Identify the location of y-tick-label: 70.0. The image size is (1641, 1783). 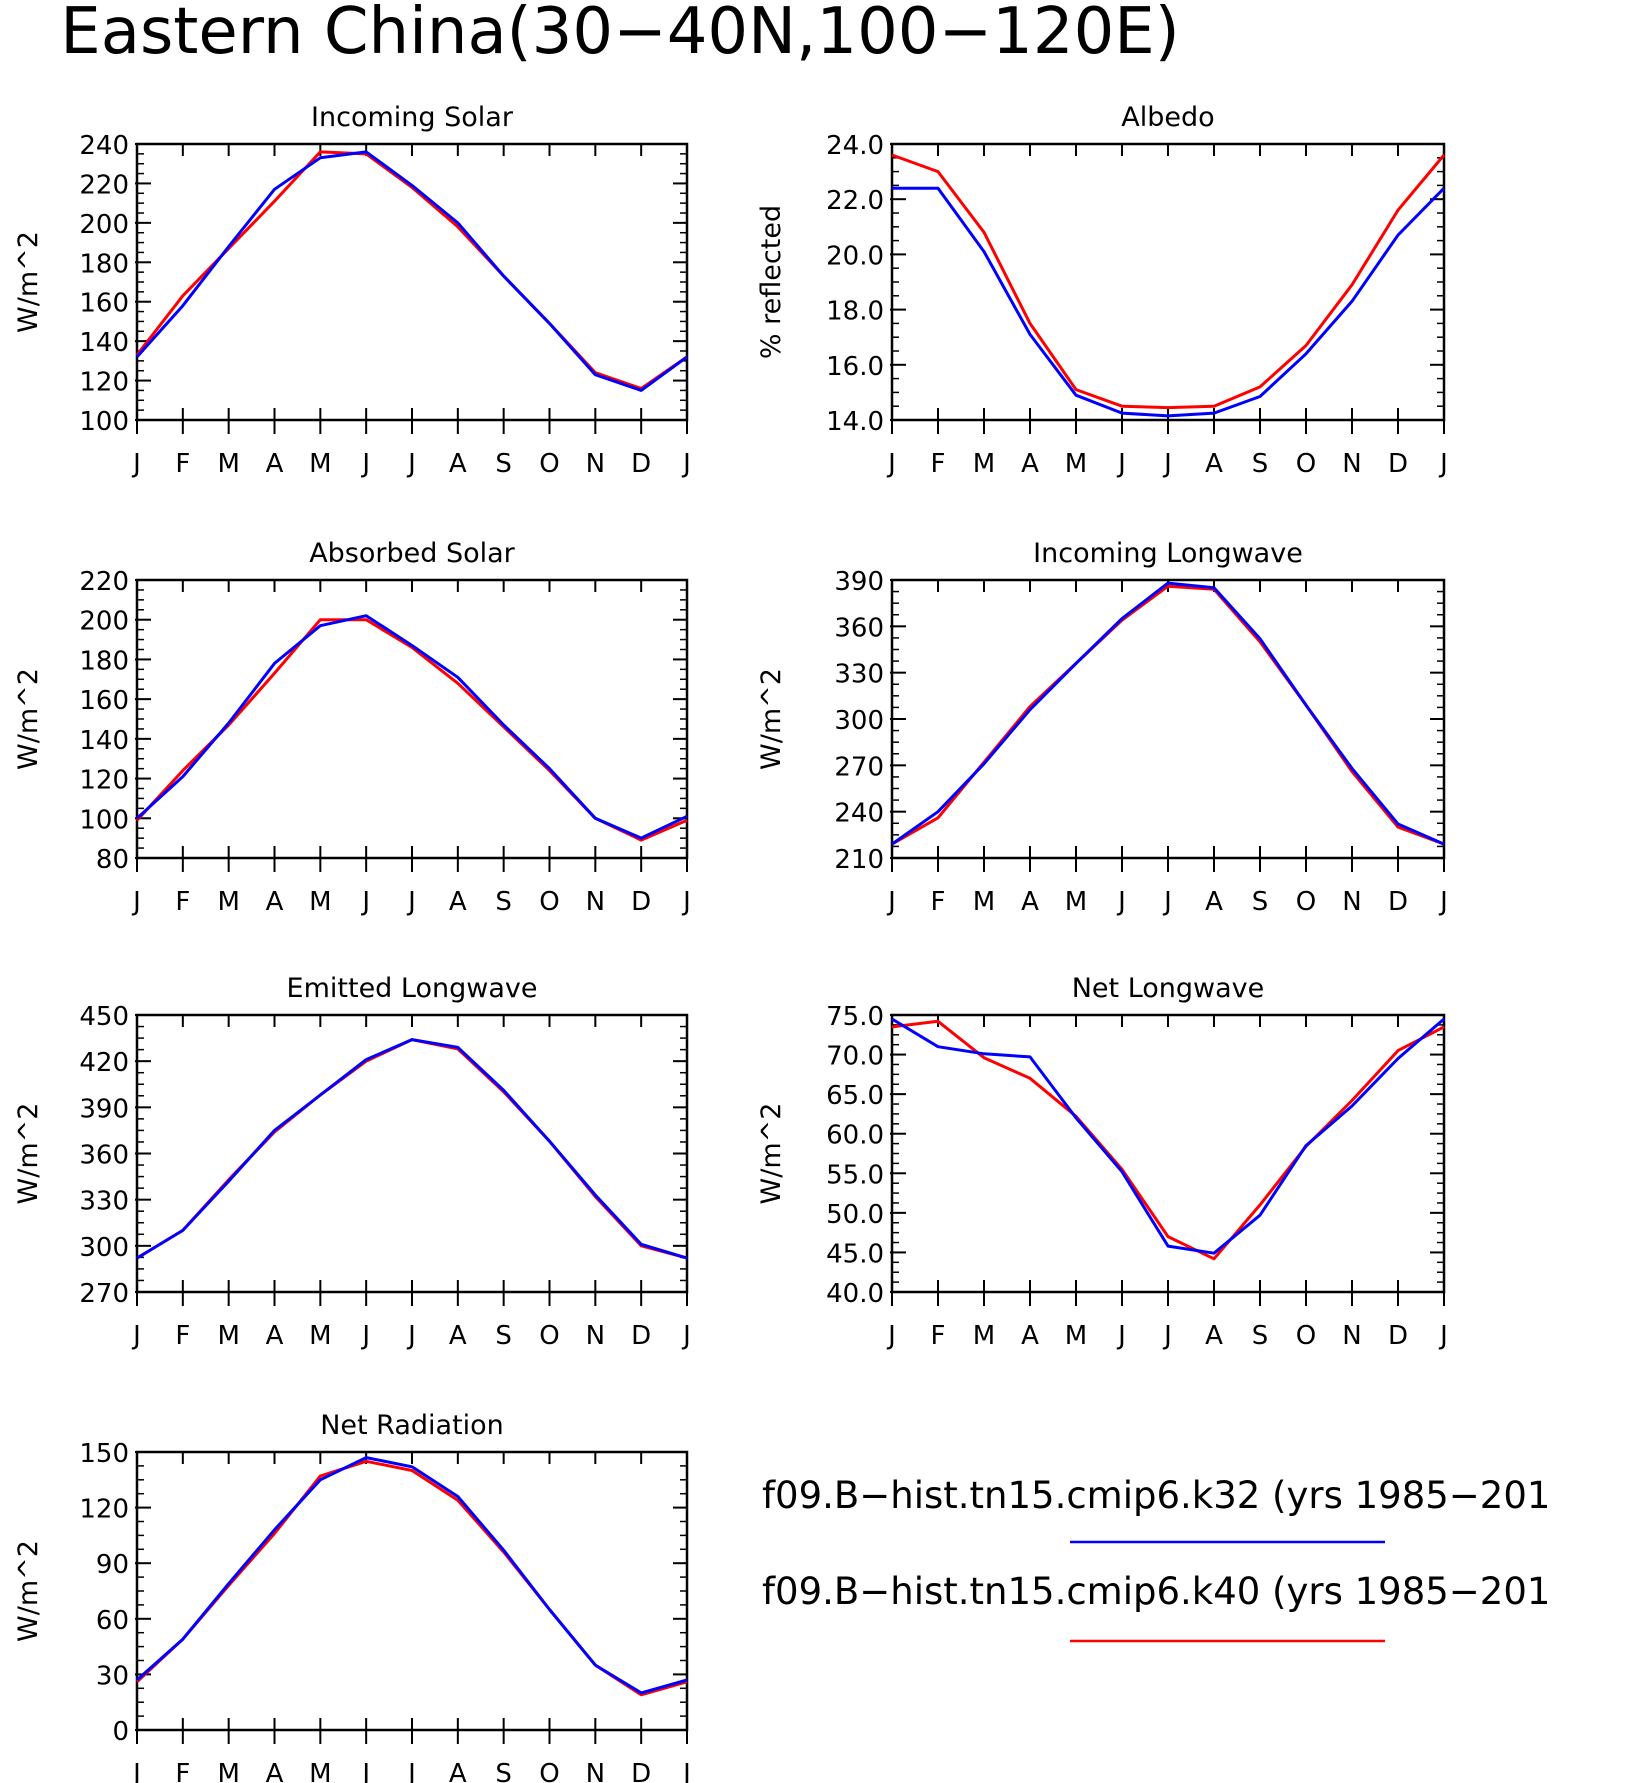
(855, 1057).